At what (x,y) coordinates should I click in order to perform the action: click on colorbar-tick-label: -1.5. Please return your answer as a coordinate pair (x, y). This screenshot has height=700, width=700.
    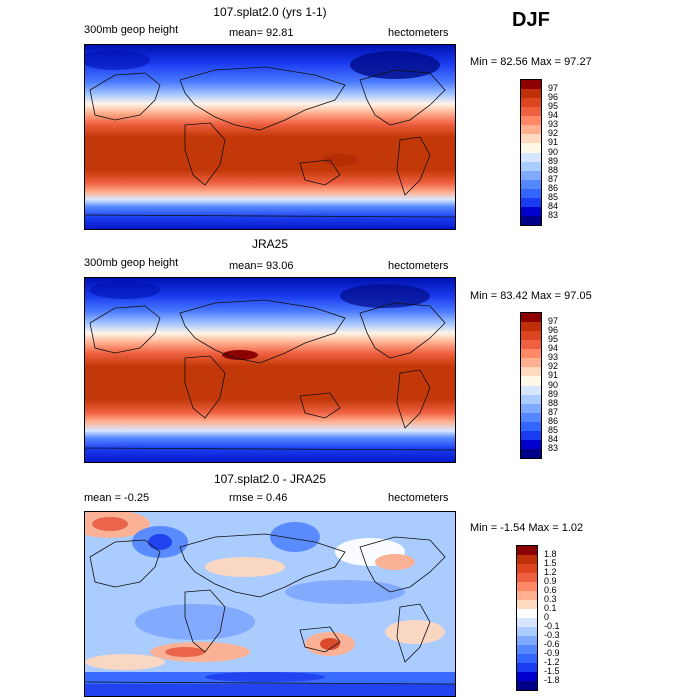
    Looking at the image, I should click on (552, 671).